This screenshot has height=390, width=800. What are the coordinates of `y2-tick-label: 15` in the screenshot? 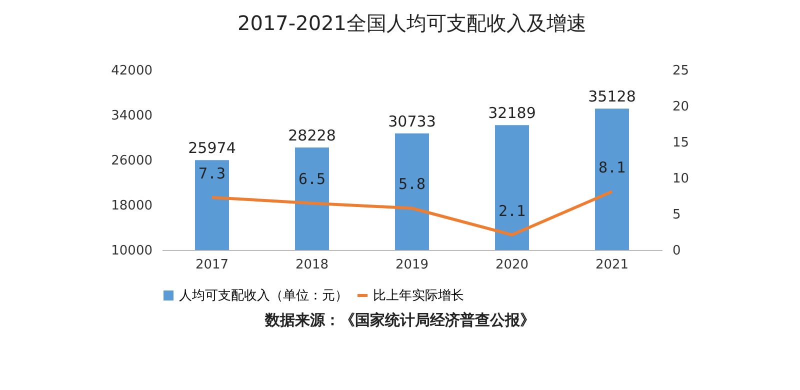 It's located at (681, 143).